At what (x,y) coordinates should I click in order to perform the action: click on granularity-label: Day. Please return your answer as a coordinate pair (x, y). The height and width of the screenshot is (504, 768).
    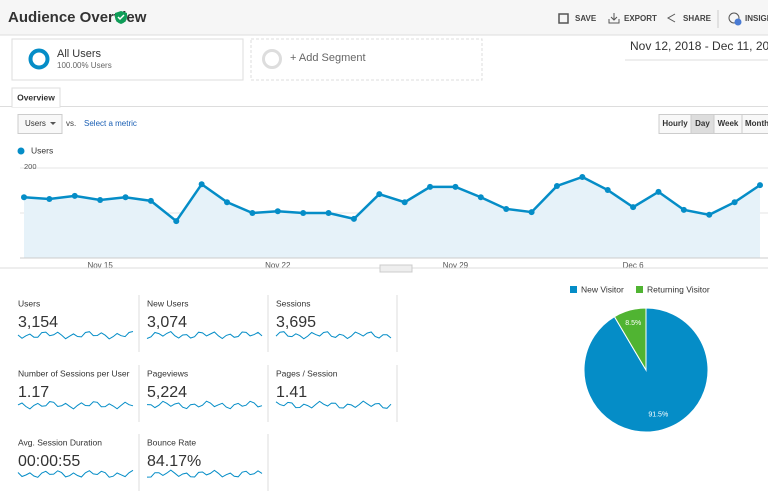
    Looking at the image, I should click on (702, 123).